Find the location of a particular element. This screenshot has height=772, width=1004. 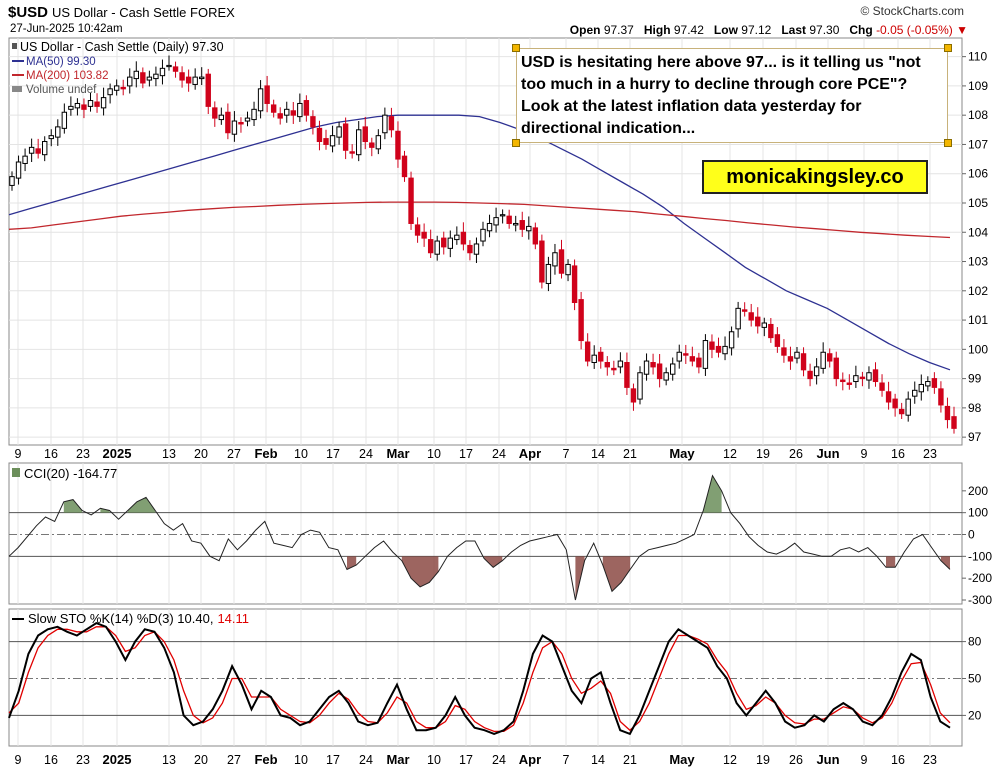

y-tick-label: -100 is located at coordinates (980, 556).